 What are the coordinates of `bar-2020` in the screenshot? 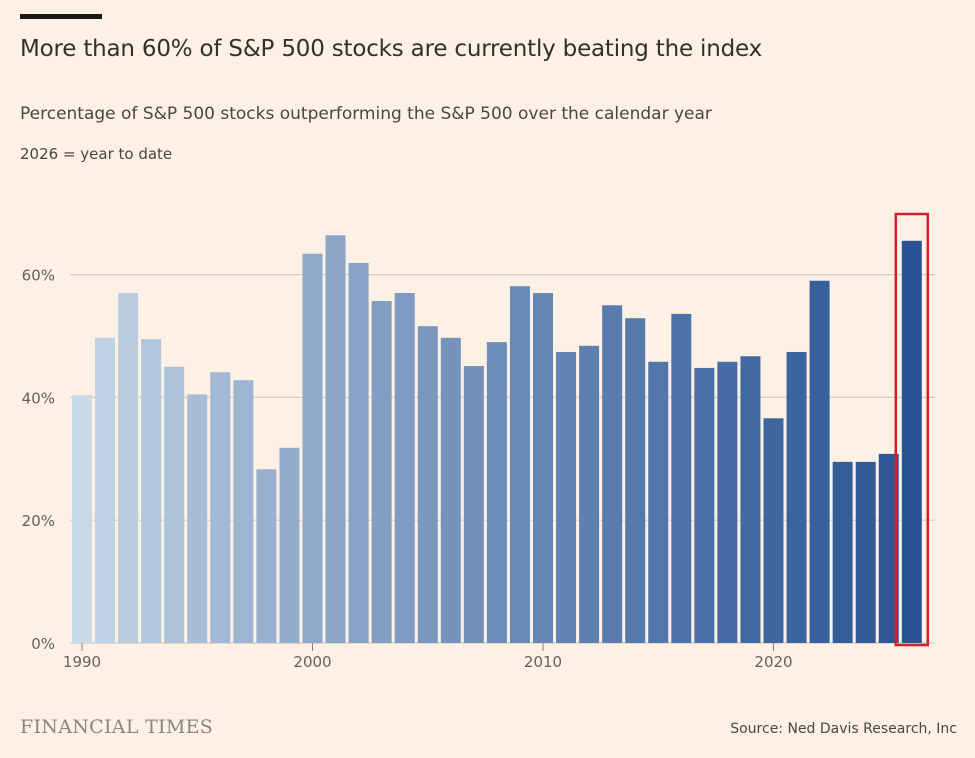 It's located at (773, 530).